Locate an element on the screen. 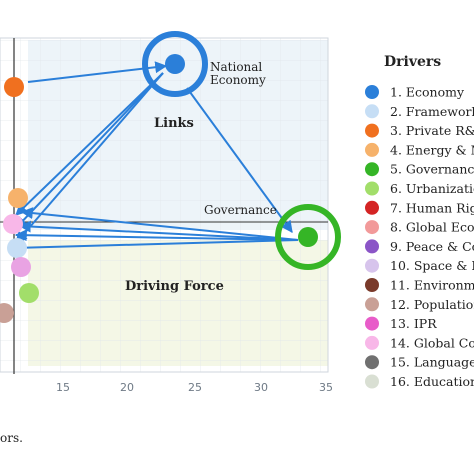 The width and height of the screenshot is (474, 474). legend-entry-label: 13. IPR is located at coordinates (413, 323).